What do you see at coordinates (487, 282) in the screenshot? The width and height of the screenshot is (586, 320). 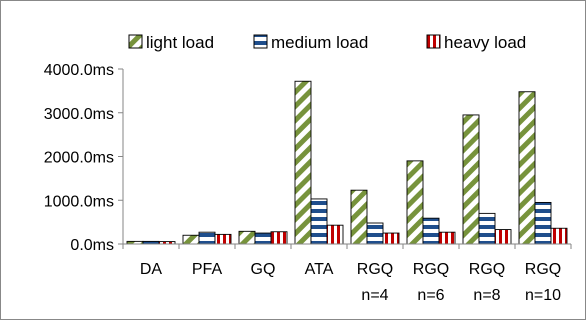 I see `x-tick-label: RGQ n=8` at bounding box center [487, 282].